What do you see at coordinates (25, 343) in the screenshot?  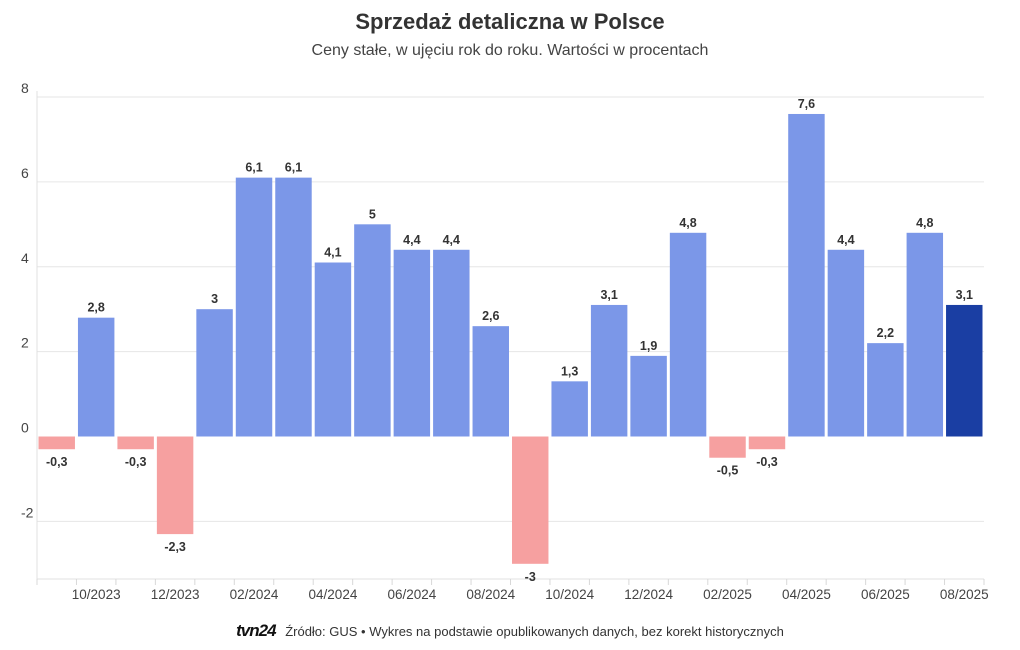 I see `y-tick-label: 2` at bounding box center [25, 343].